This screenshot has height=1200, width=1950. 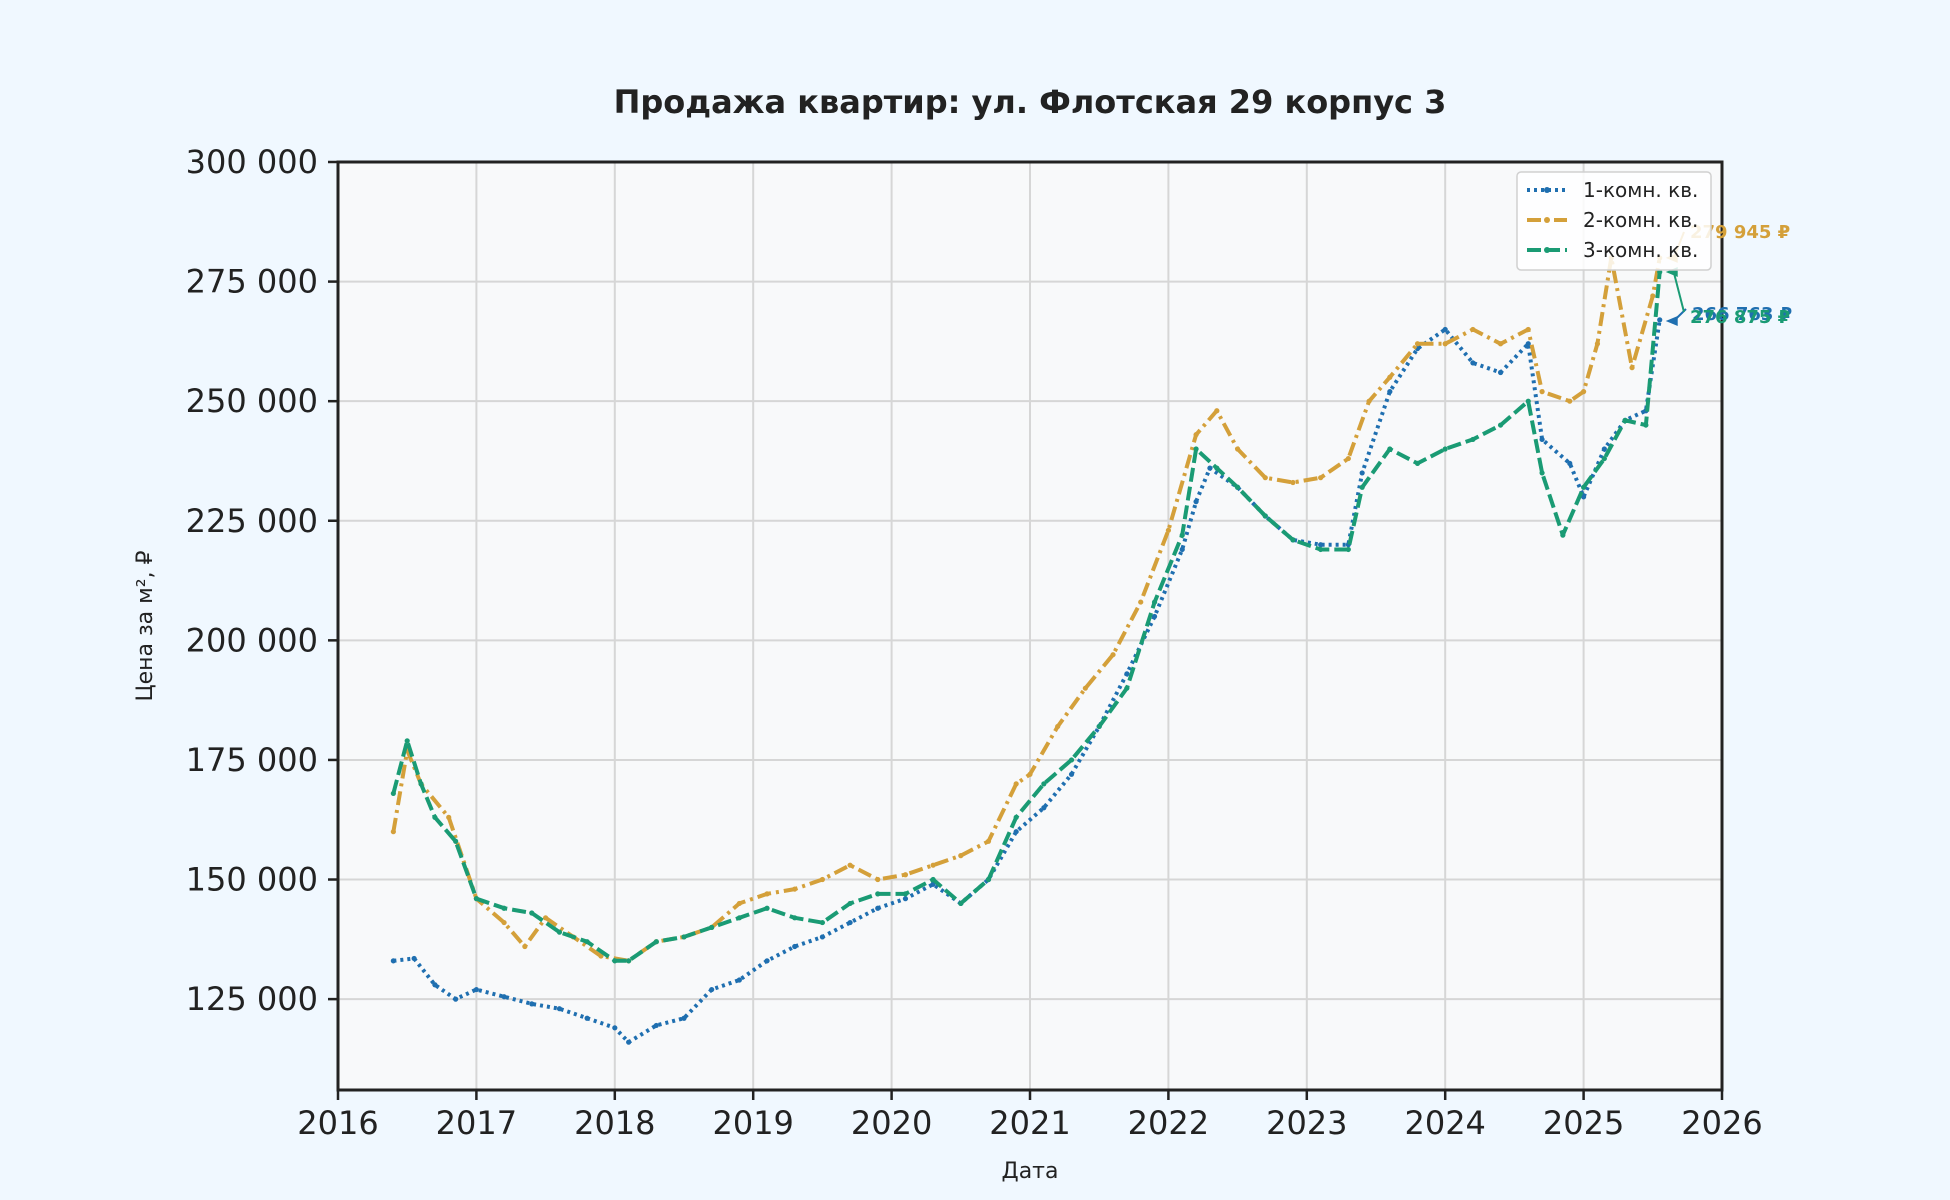 I want to click on y-tick-label: 225 000, so click(x=252, y=521).